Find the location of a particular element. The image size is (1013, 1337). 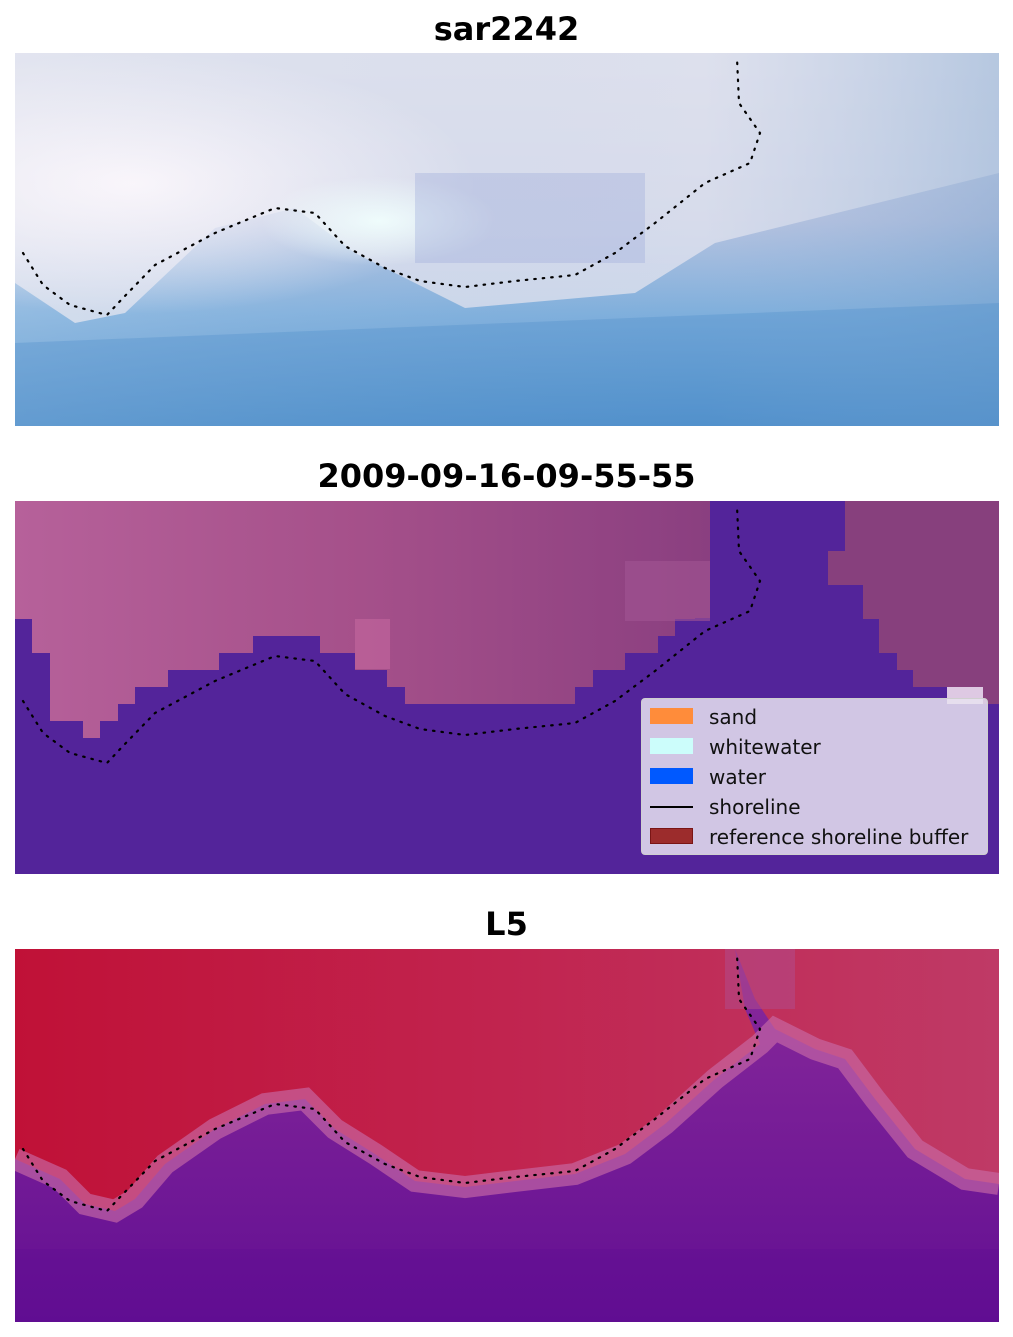

land-region-right is located at coordinates (913, 602).